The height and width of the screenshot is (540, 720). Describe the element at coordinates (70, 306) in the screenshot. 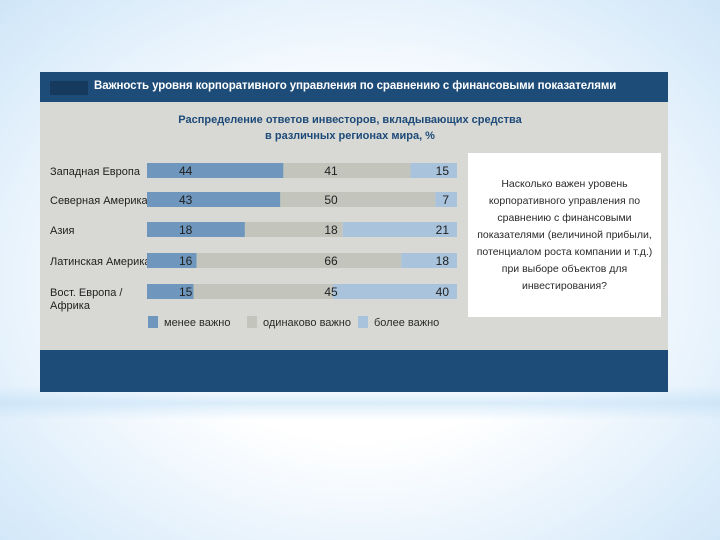

I see `category-label: Африка` at that location.